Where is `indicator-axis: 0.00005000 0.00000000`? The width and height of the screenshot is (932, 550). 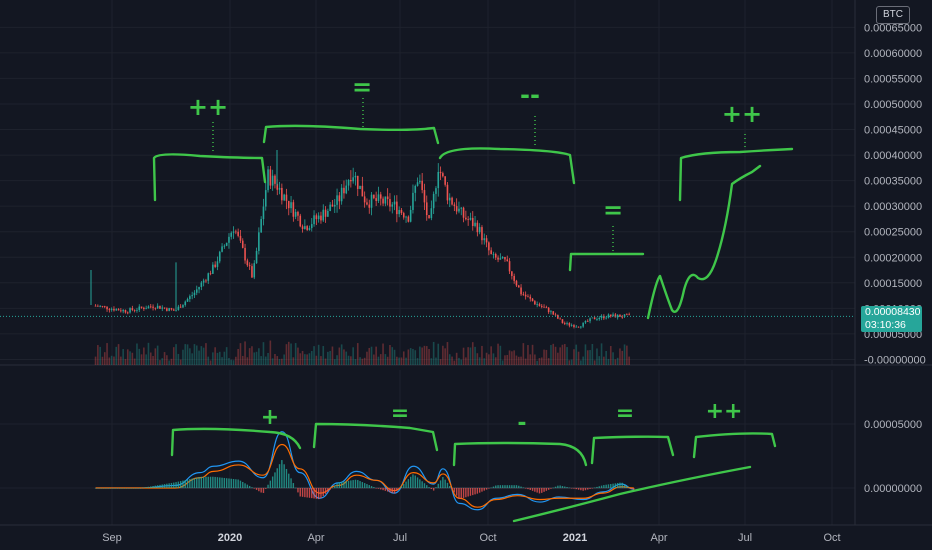 indicator-axis: 0.00005000 0.00000000 is located at coordinates (893, 457).